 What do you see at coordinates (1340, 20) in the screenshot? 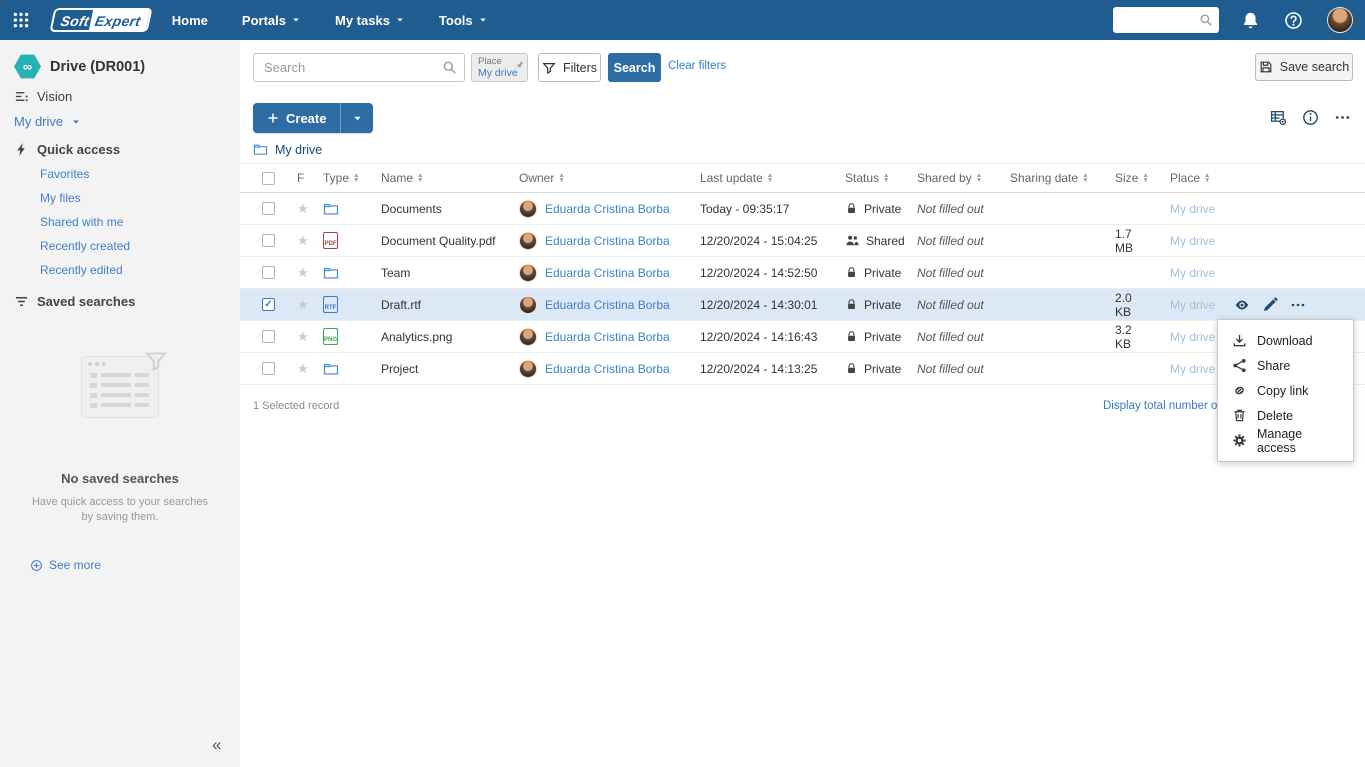
I see `user-avatar` at bounding box center [1340, 20].